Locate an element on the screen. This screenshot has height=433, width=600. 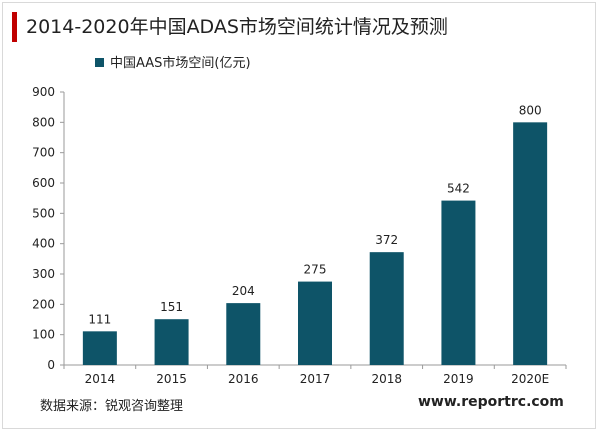
legend-swatch is located at coordinates (99, 62).